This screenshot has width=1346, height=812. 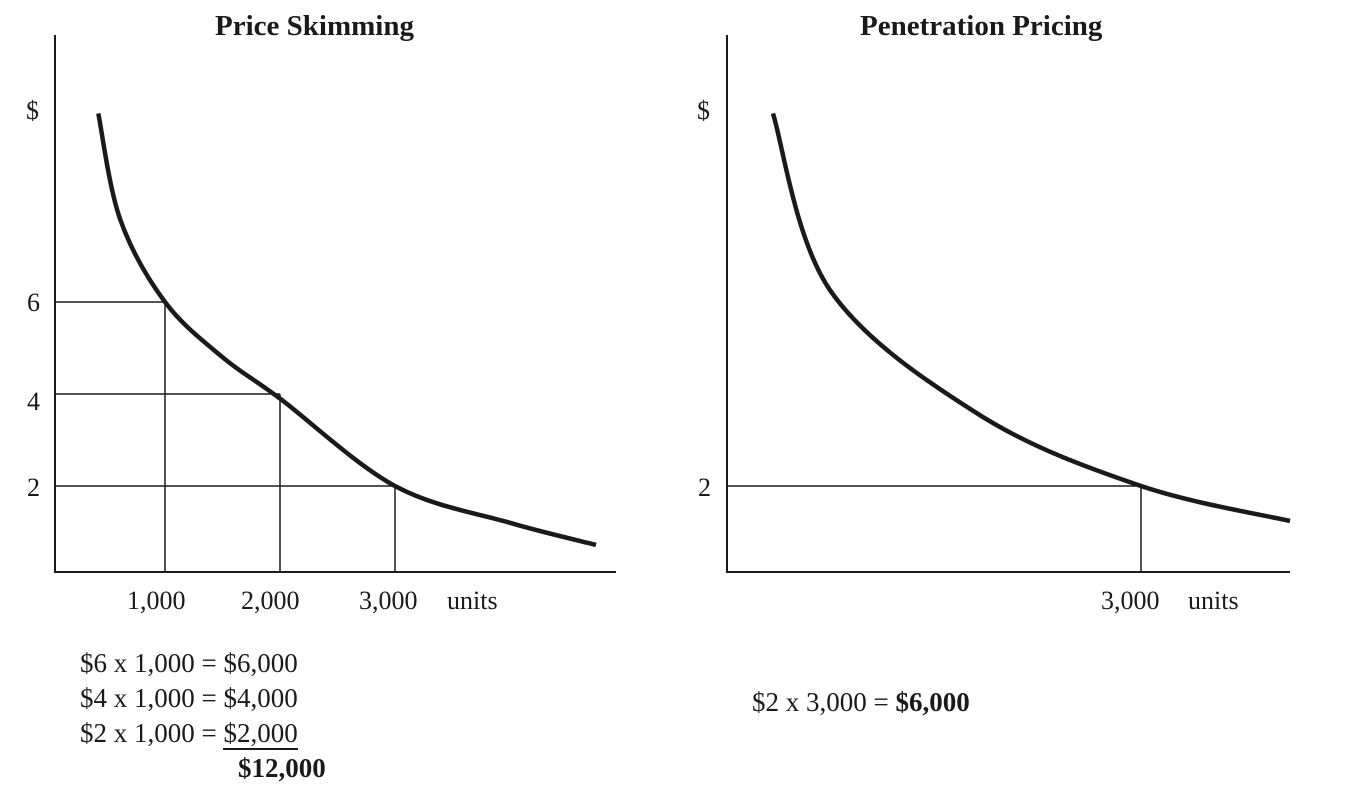 What do you see at coordinates (33, 302) in the screenshot?
I see `y-tick-label: 6` at bounding box center [33, 302].